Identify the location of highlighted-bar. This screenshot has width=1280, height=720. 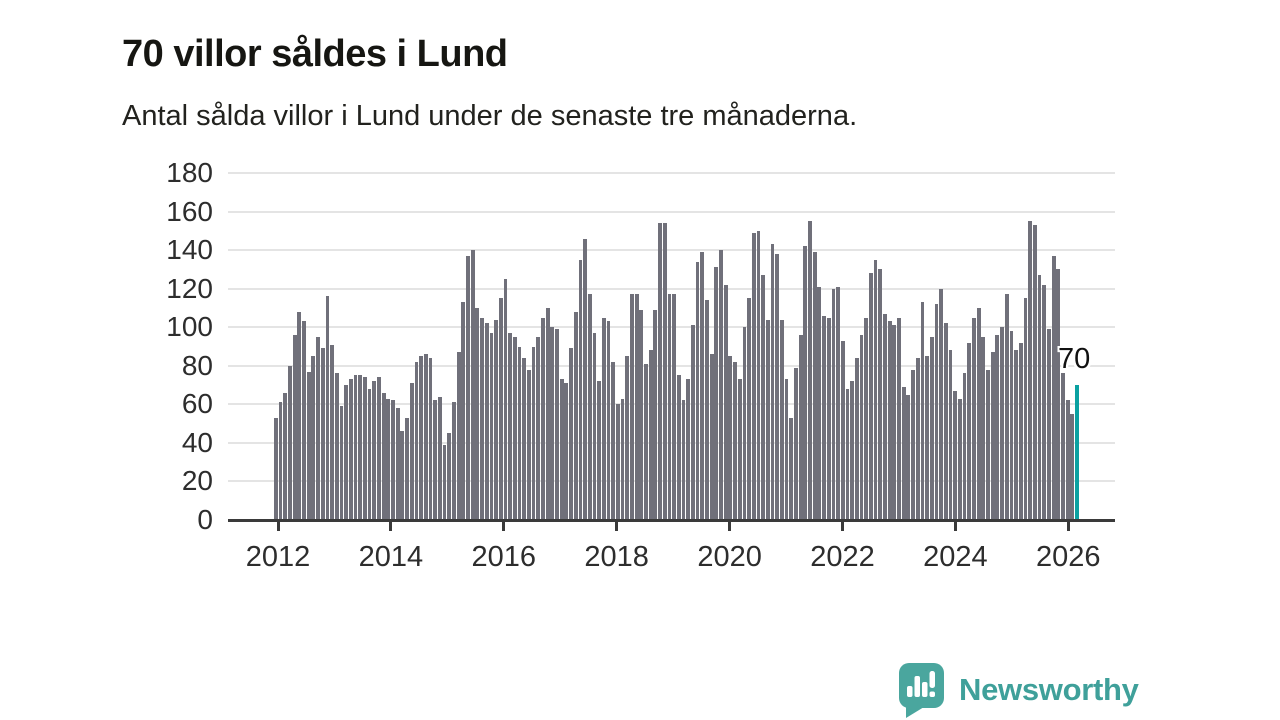
(1077, 452).